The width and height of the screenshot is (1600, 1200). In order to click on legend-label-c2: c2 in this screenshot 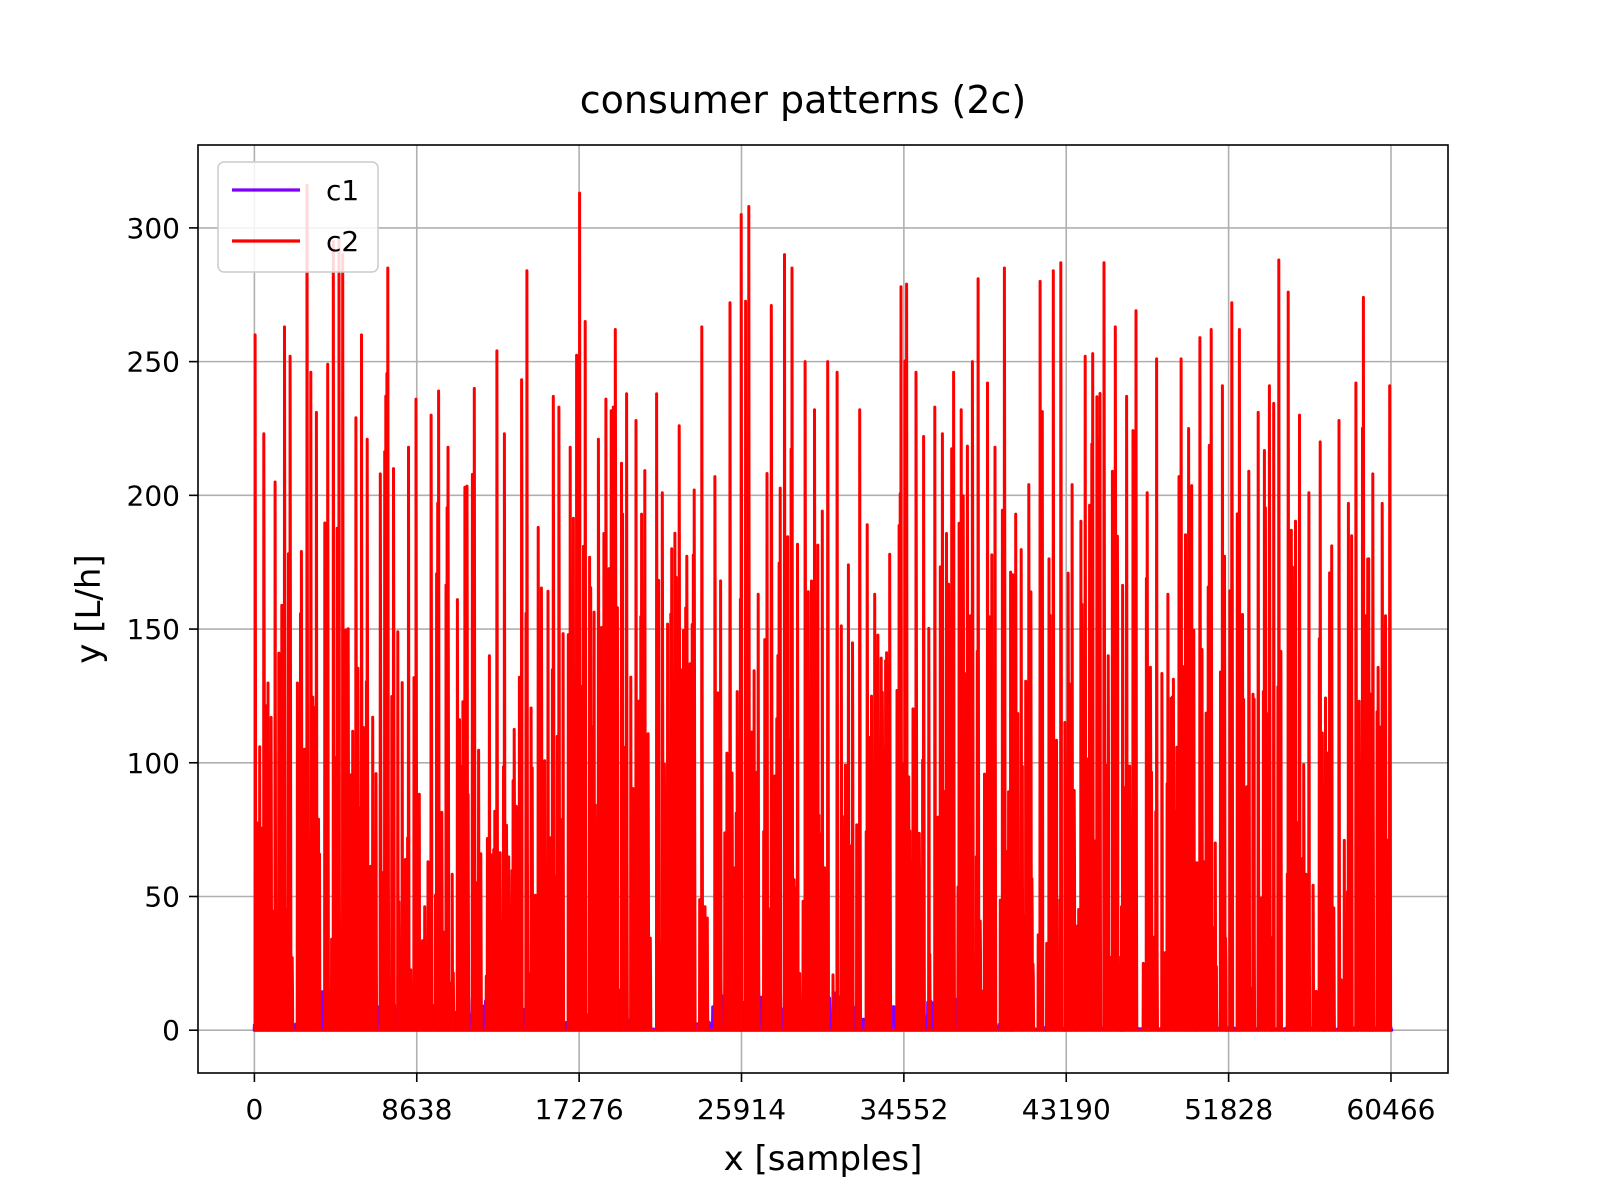, I will do `click(342, 241)`.